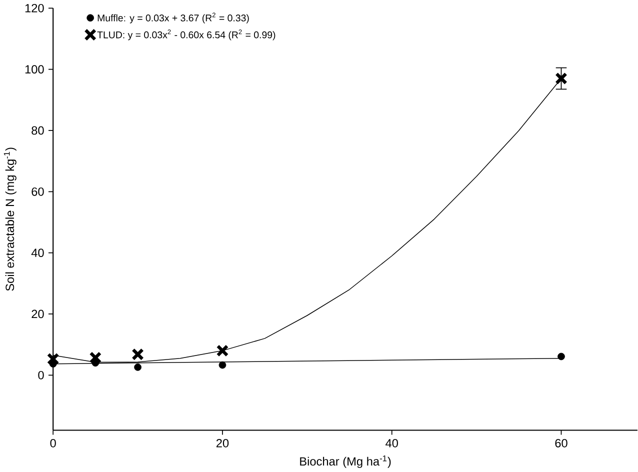  I want to click on y-tick-label: 120, so click(34, 8).